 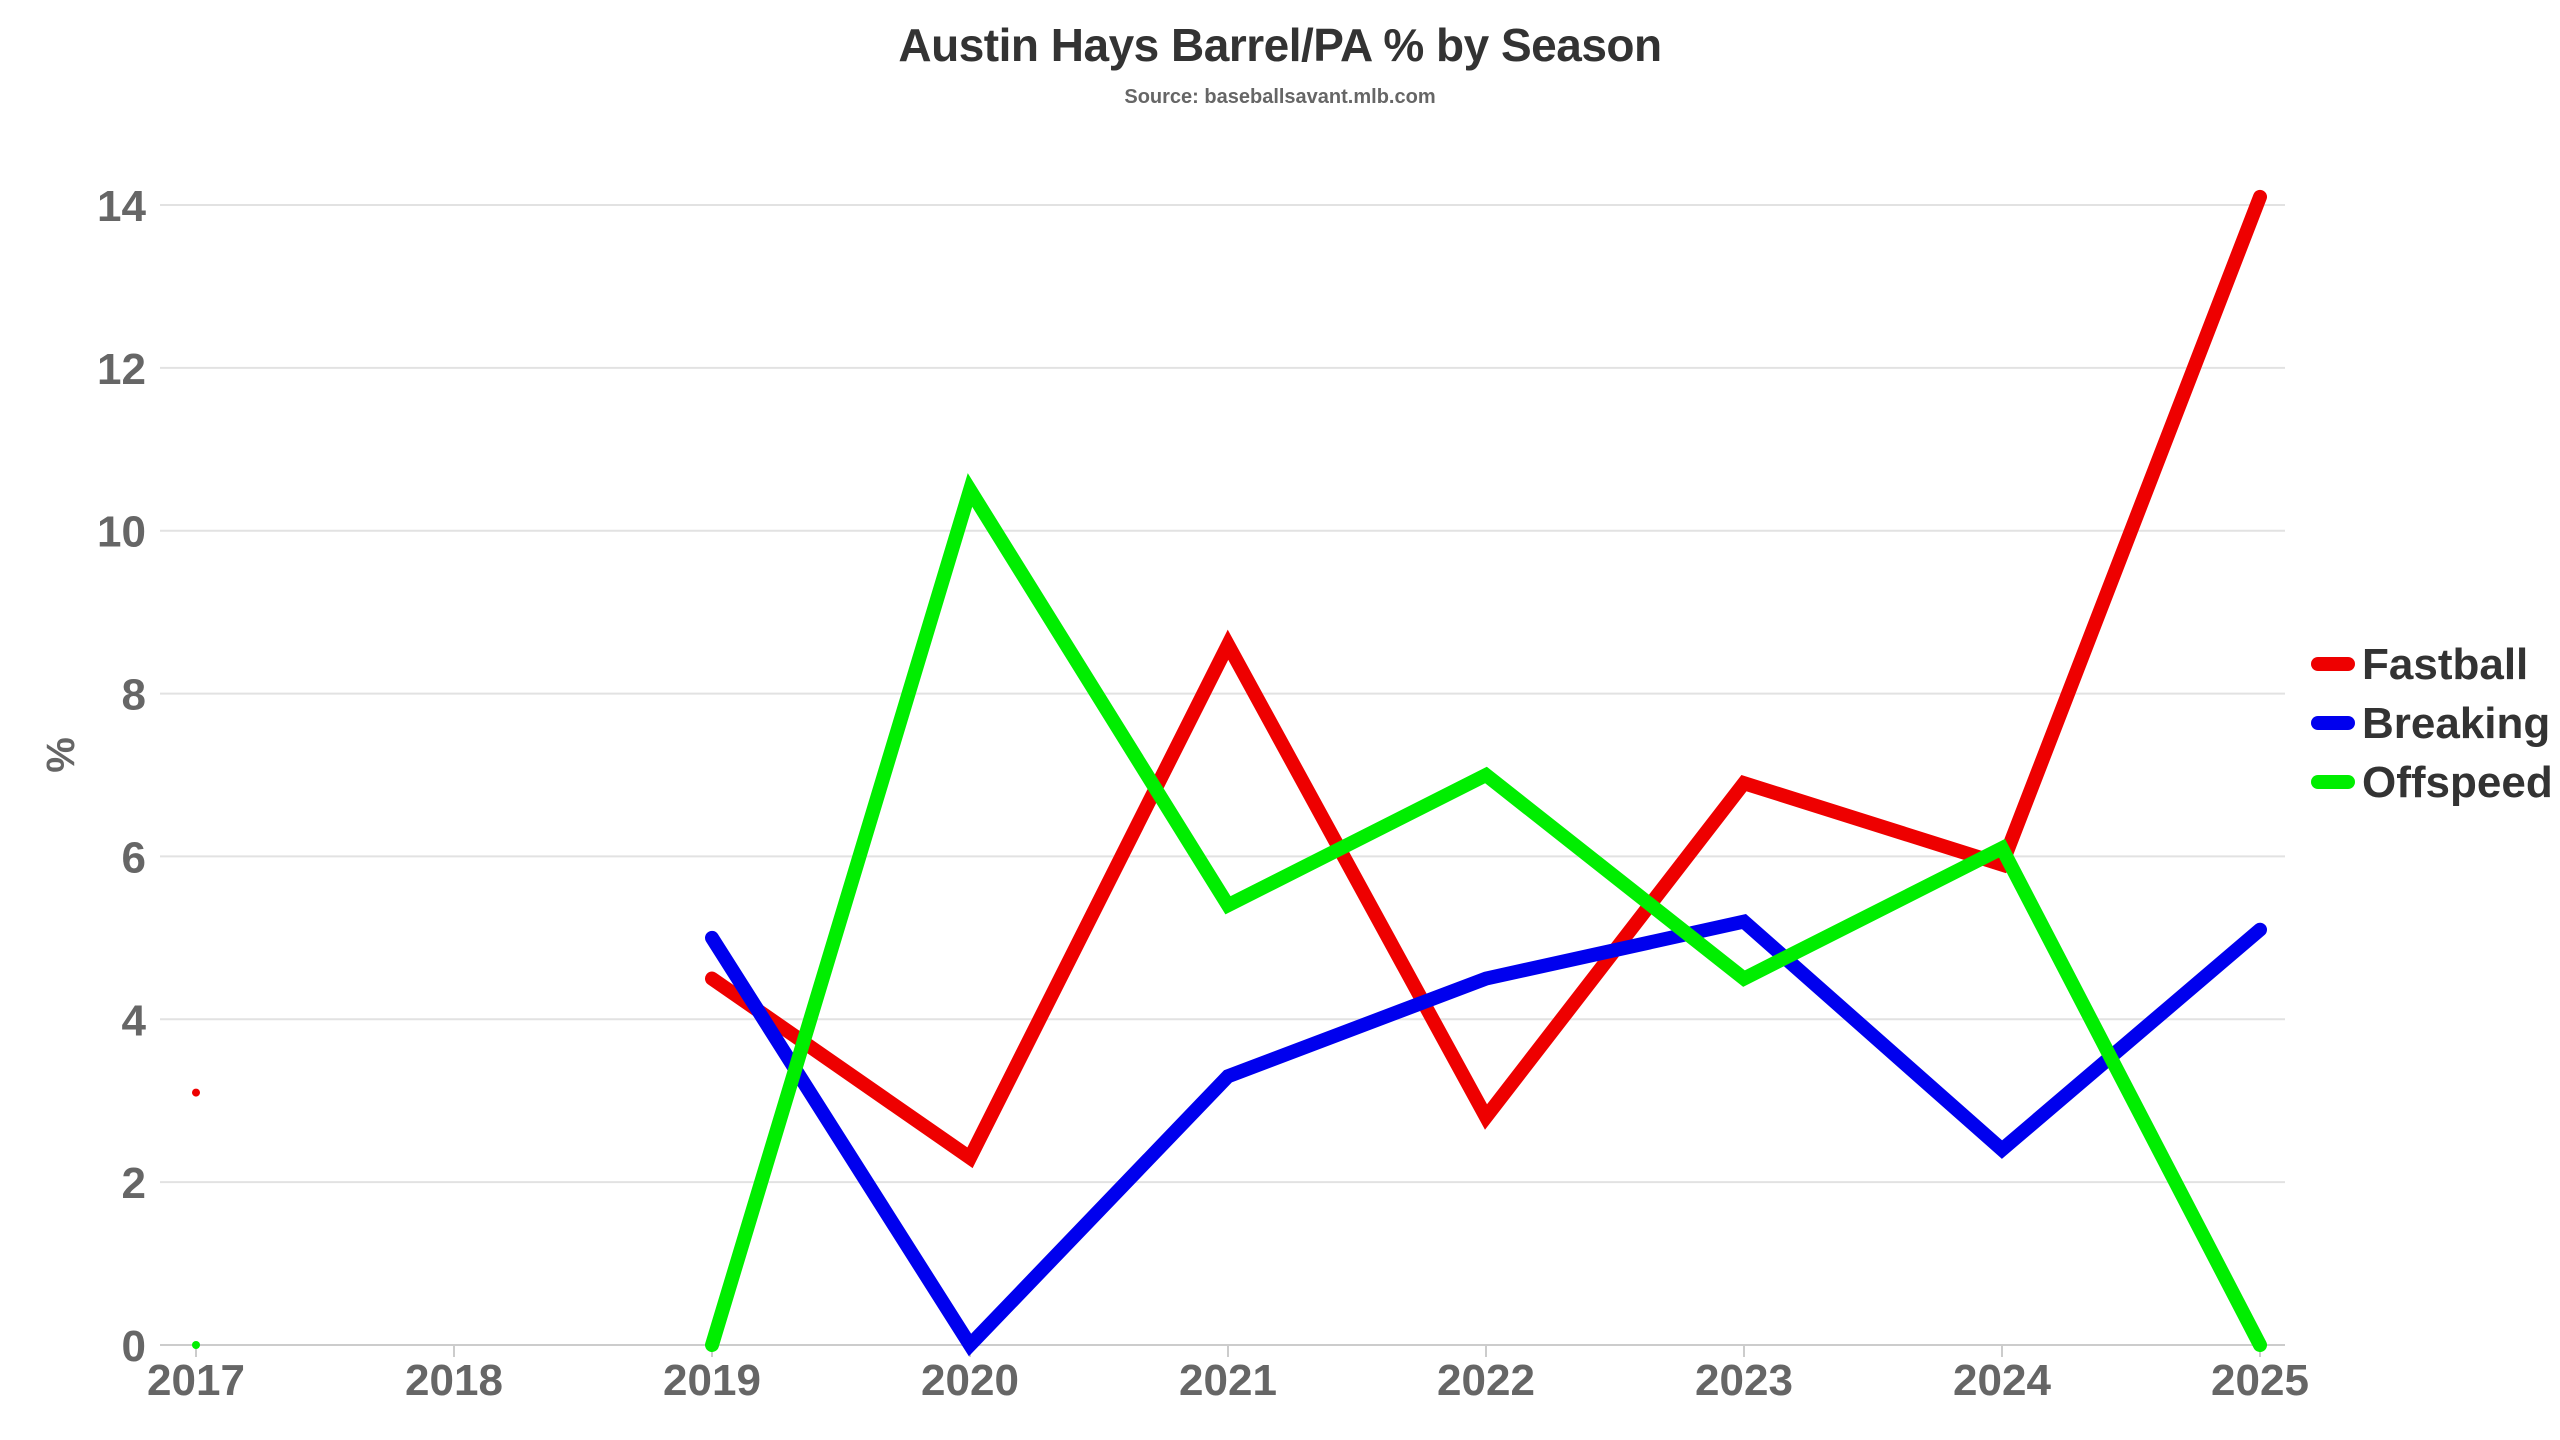 I want to click on legend-item-breaking: Breaking, so click(x=2430, y=723).